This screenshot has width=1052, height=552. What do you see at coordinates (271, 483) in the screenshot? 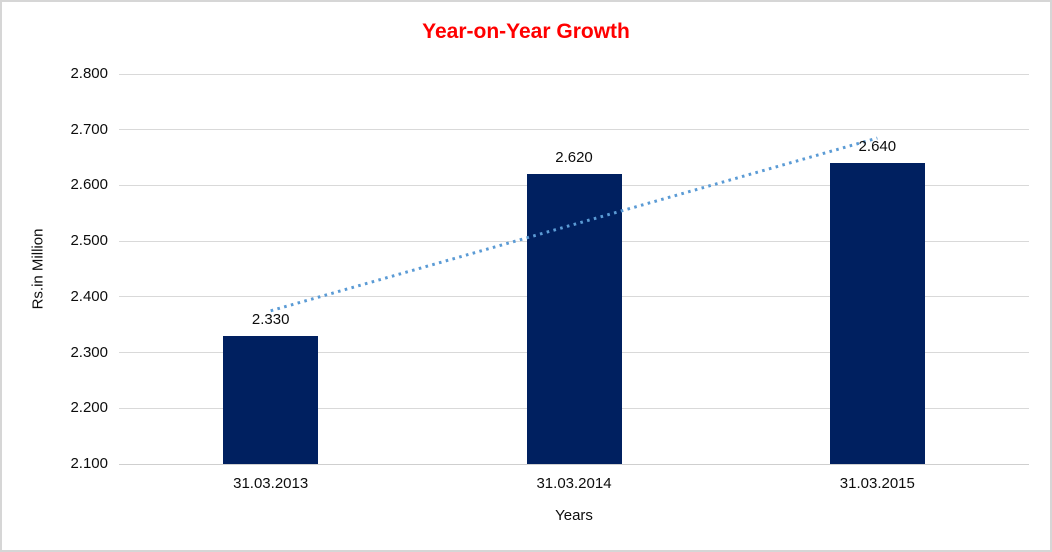
I see `x-tick-label: 31.03.2013` at bounding box center [271, 483].